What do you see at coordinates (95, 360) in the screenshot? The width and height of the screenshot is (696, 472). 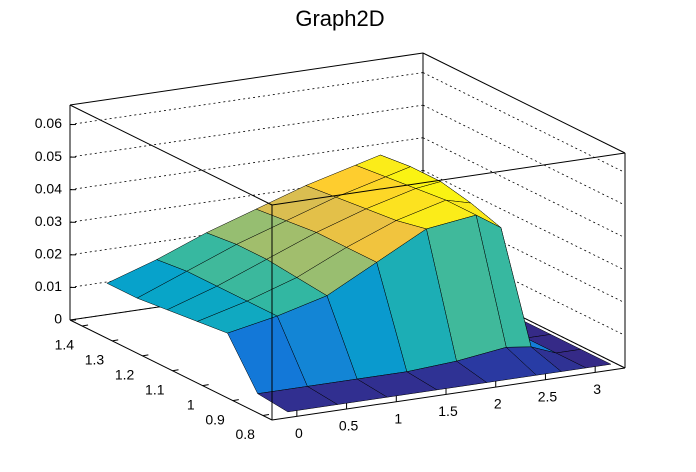 I see `y-tick-label: 1.3` at bounding box center [95, 360].